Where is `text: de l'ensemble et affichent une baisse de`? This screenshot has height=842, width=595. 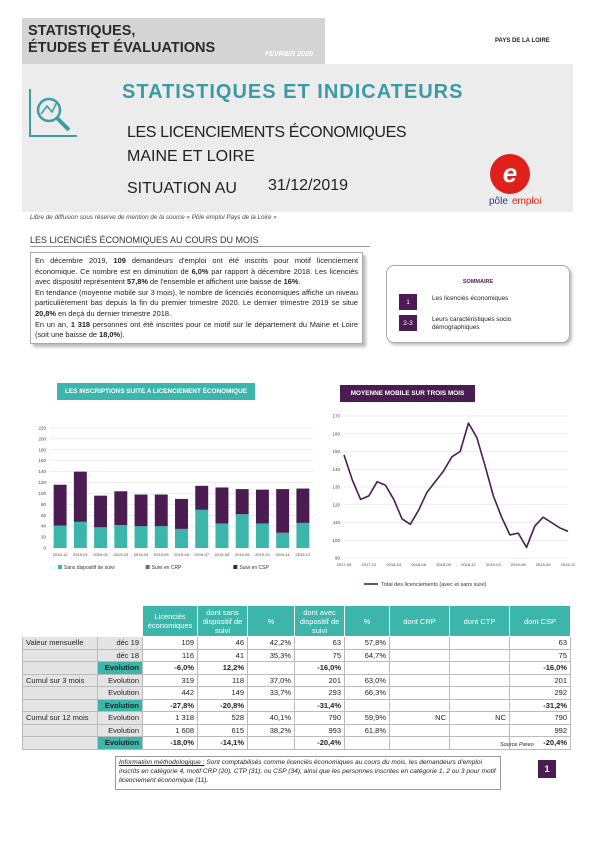 text: de l'ensemble et affichent une baisse de is located at coordinates (216, 282).